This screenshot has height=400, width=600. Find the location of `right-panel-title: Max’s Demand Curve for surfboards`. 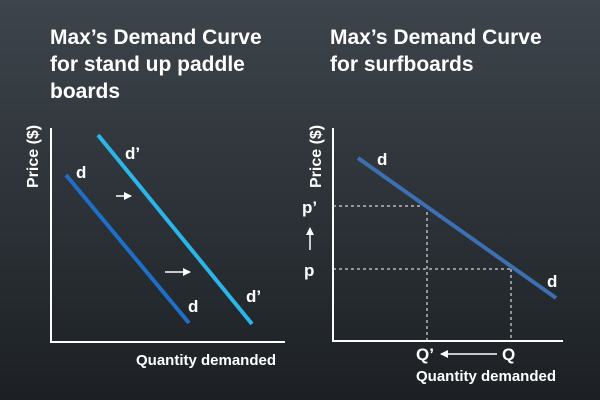

right-panel-title: Max’s Demand Curve for surfboards is located at coordinates (455, 51).